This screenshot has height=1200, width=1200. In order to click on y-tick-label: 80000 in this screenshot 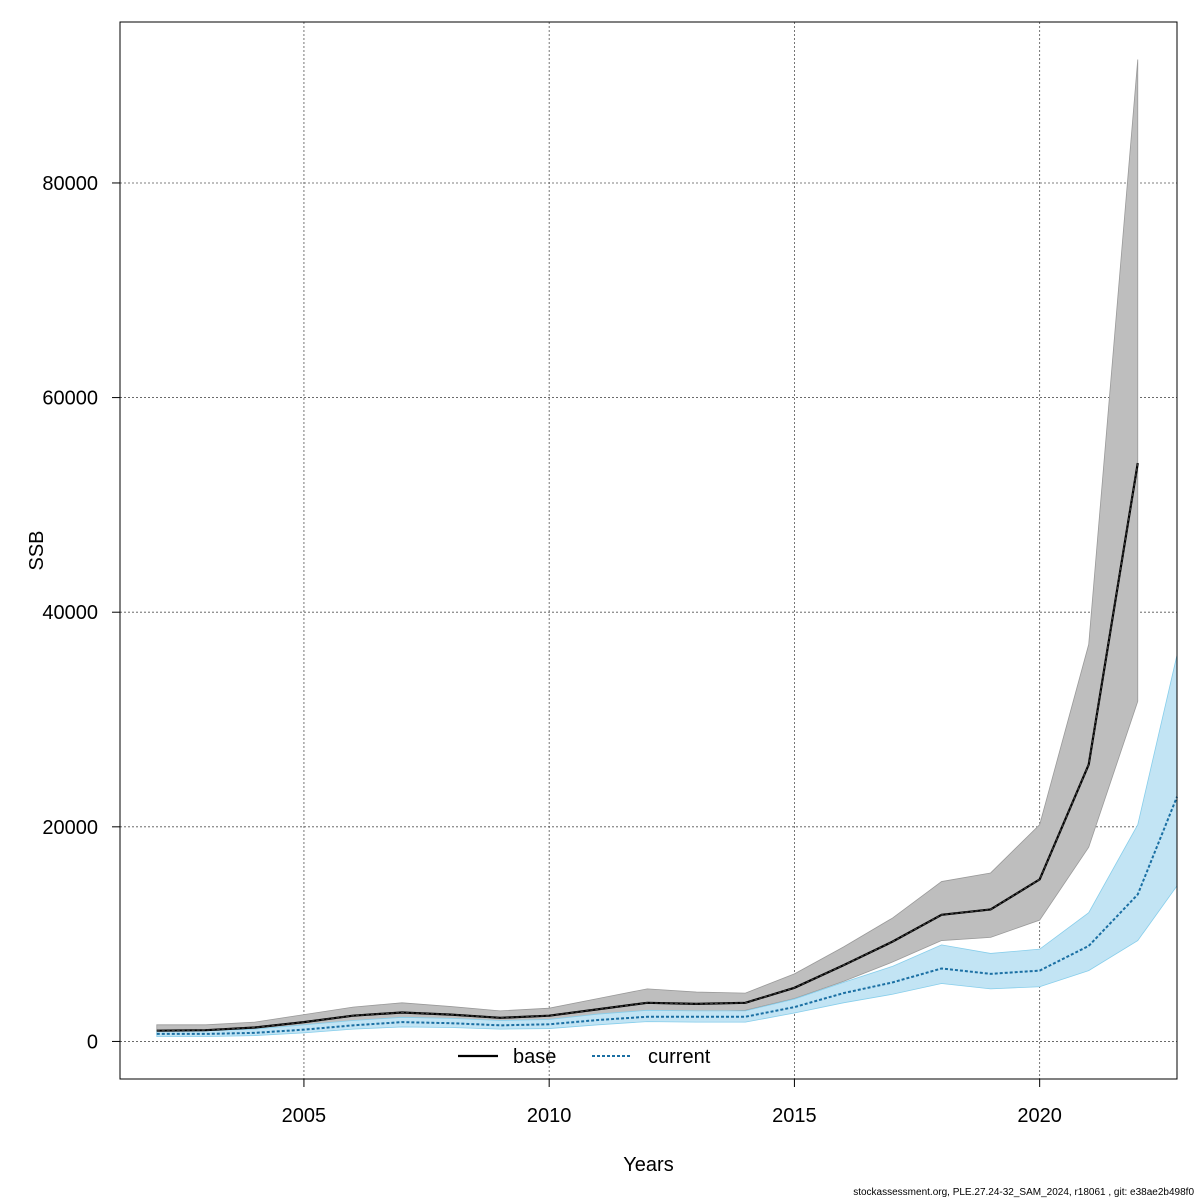, I will do `click(70, 184)`.